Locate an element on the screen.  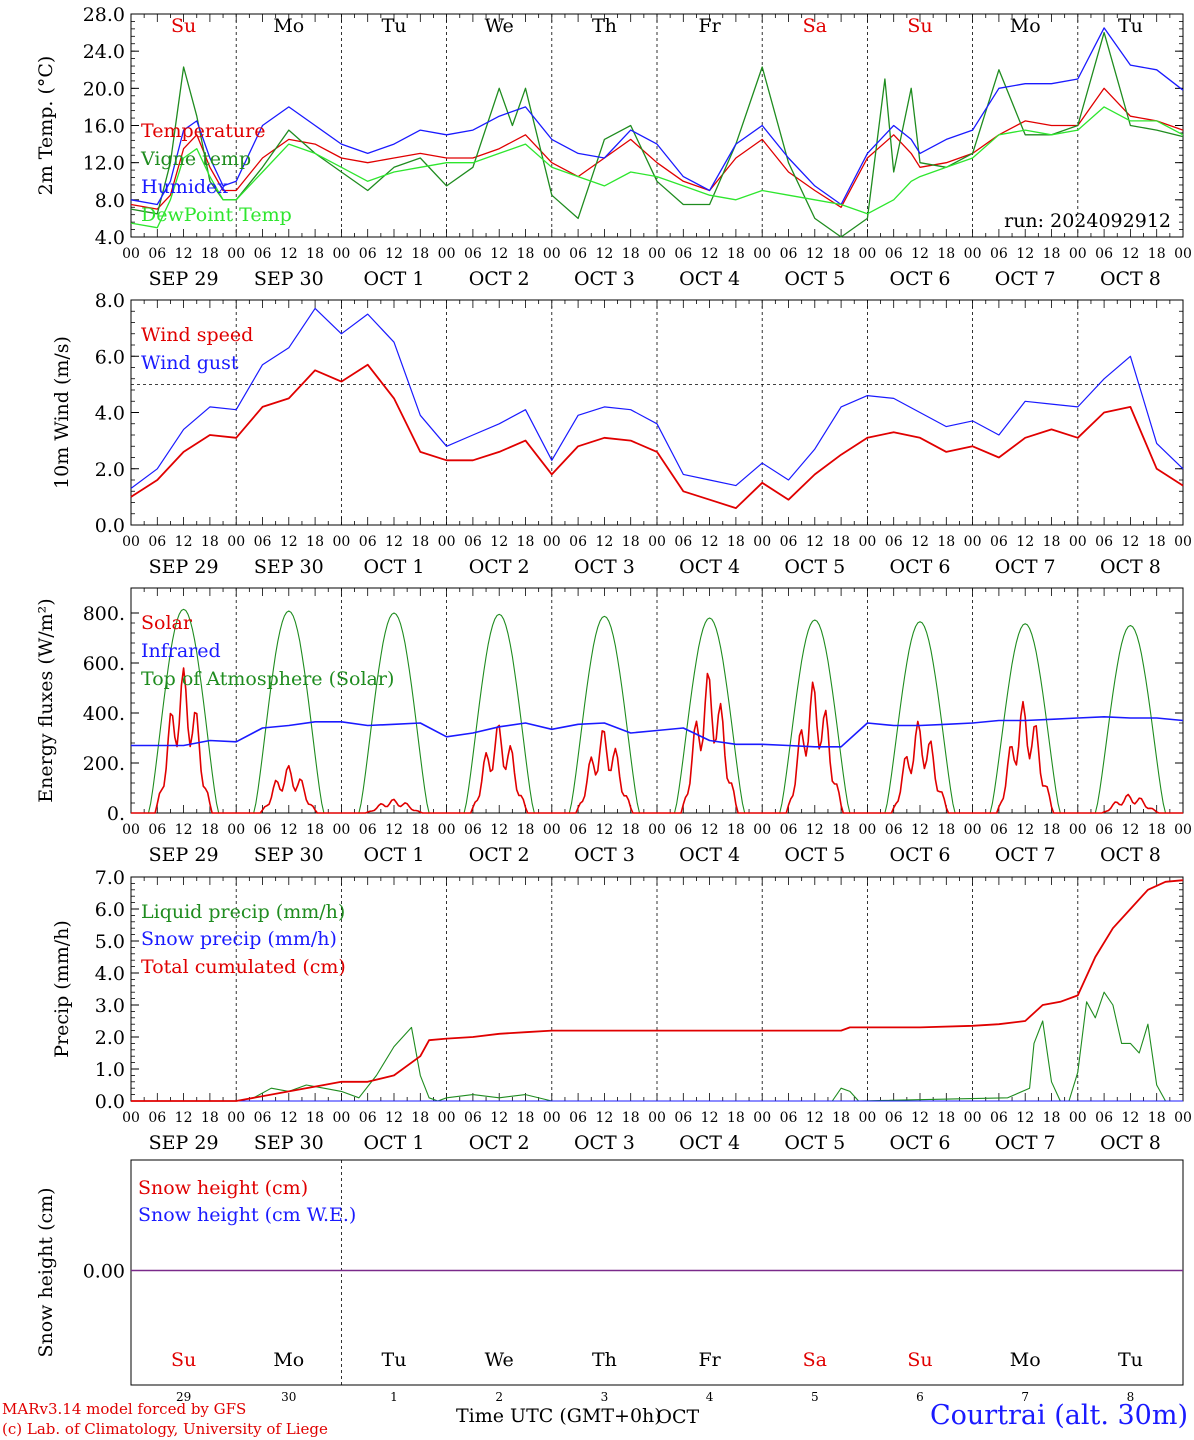
day-name-label: We is located at coordinates (499, 26).